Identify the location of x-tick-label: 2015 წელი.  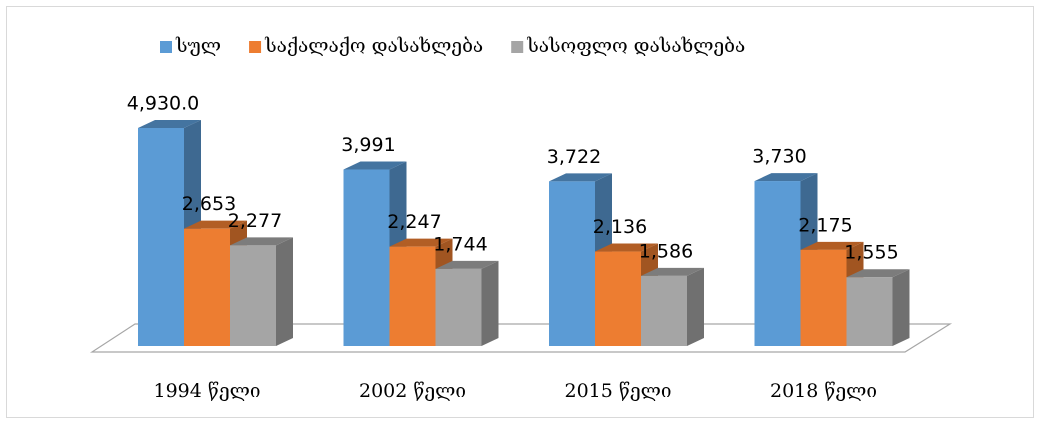
(618, 391).